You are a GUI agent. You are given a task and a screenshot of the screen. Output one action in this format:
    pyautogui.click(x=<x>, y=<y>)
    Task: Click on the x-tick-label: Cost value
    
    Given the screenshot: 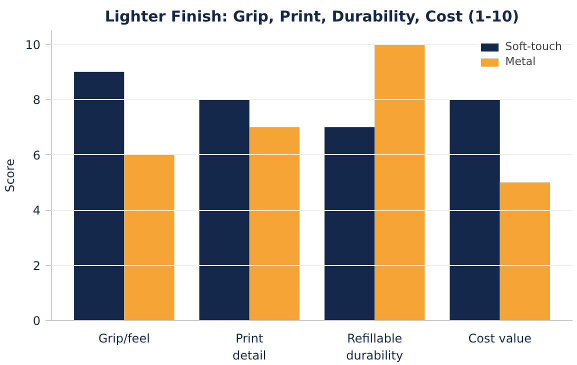 What is the action you would take?
    pyautogui.click(x=500, y=339)
    